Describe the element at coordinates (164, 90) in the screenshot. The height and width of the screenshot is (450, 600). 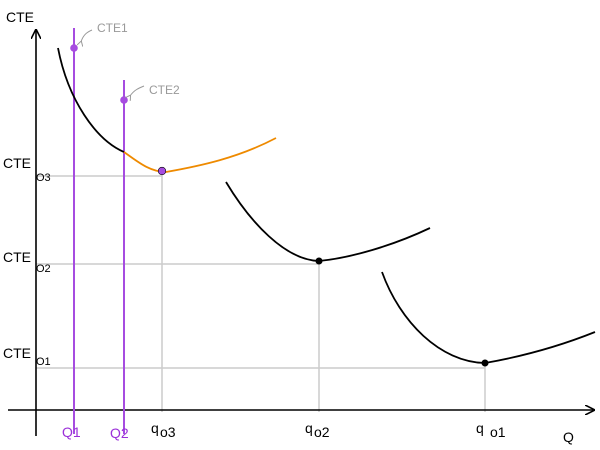
I see `cte2-annotation-label: CTE2` at that location.